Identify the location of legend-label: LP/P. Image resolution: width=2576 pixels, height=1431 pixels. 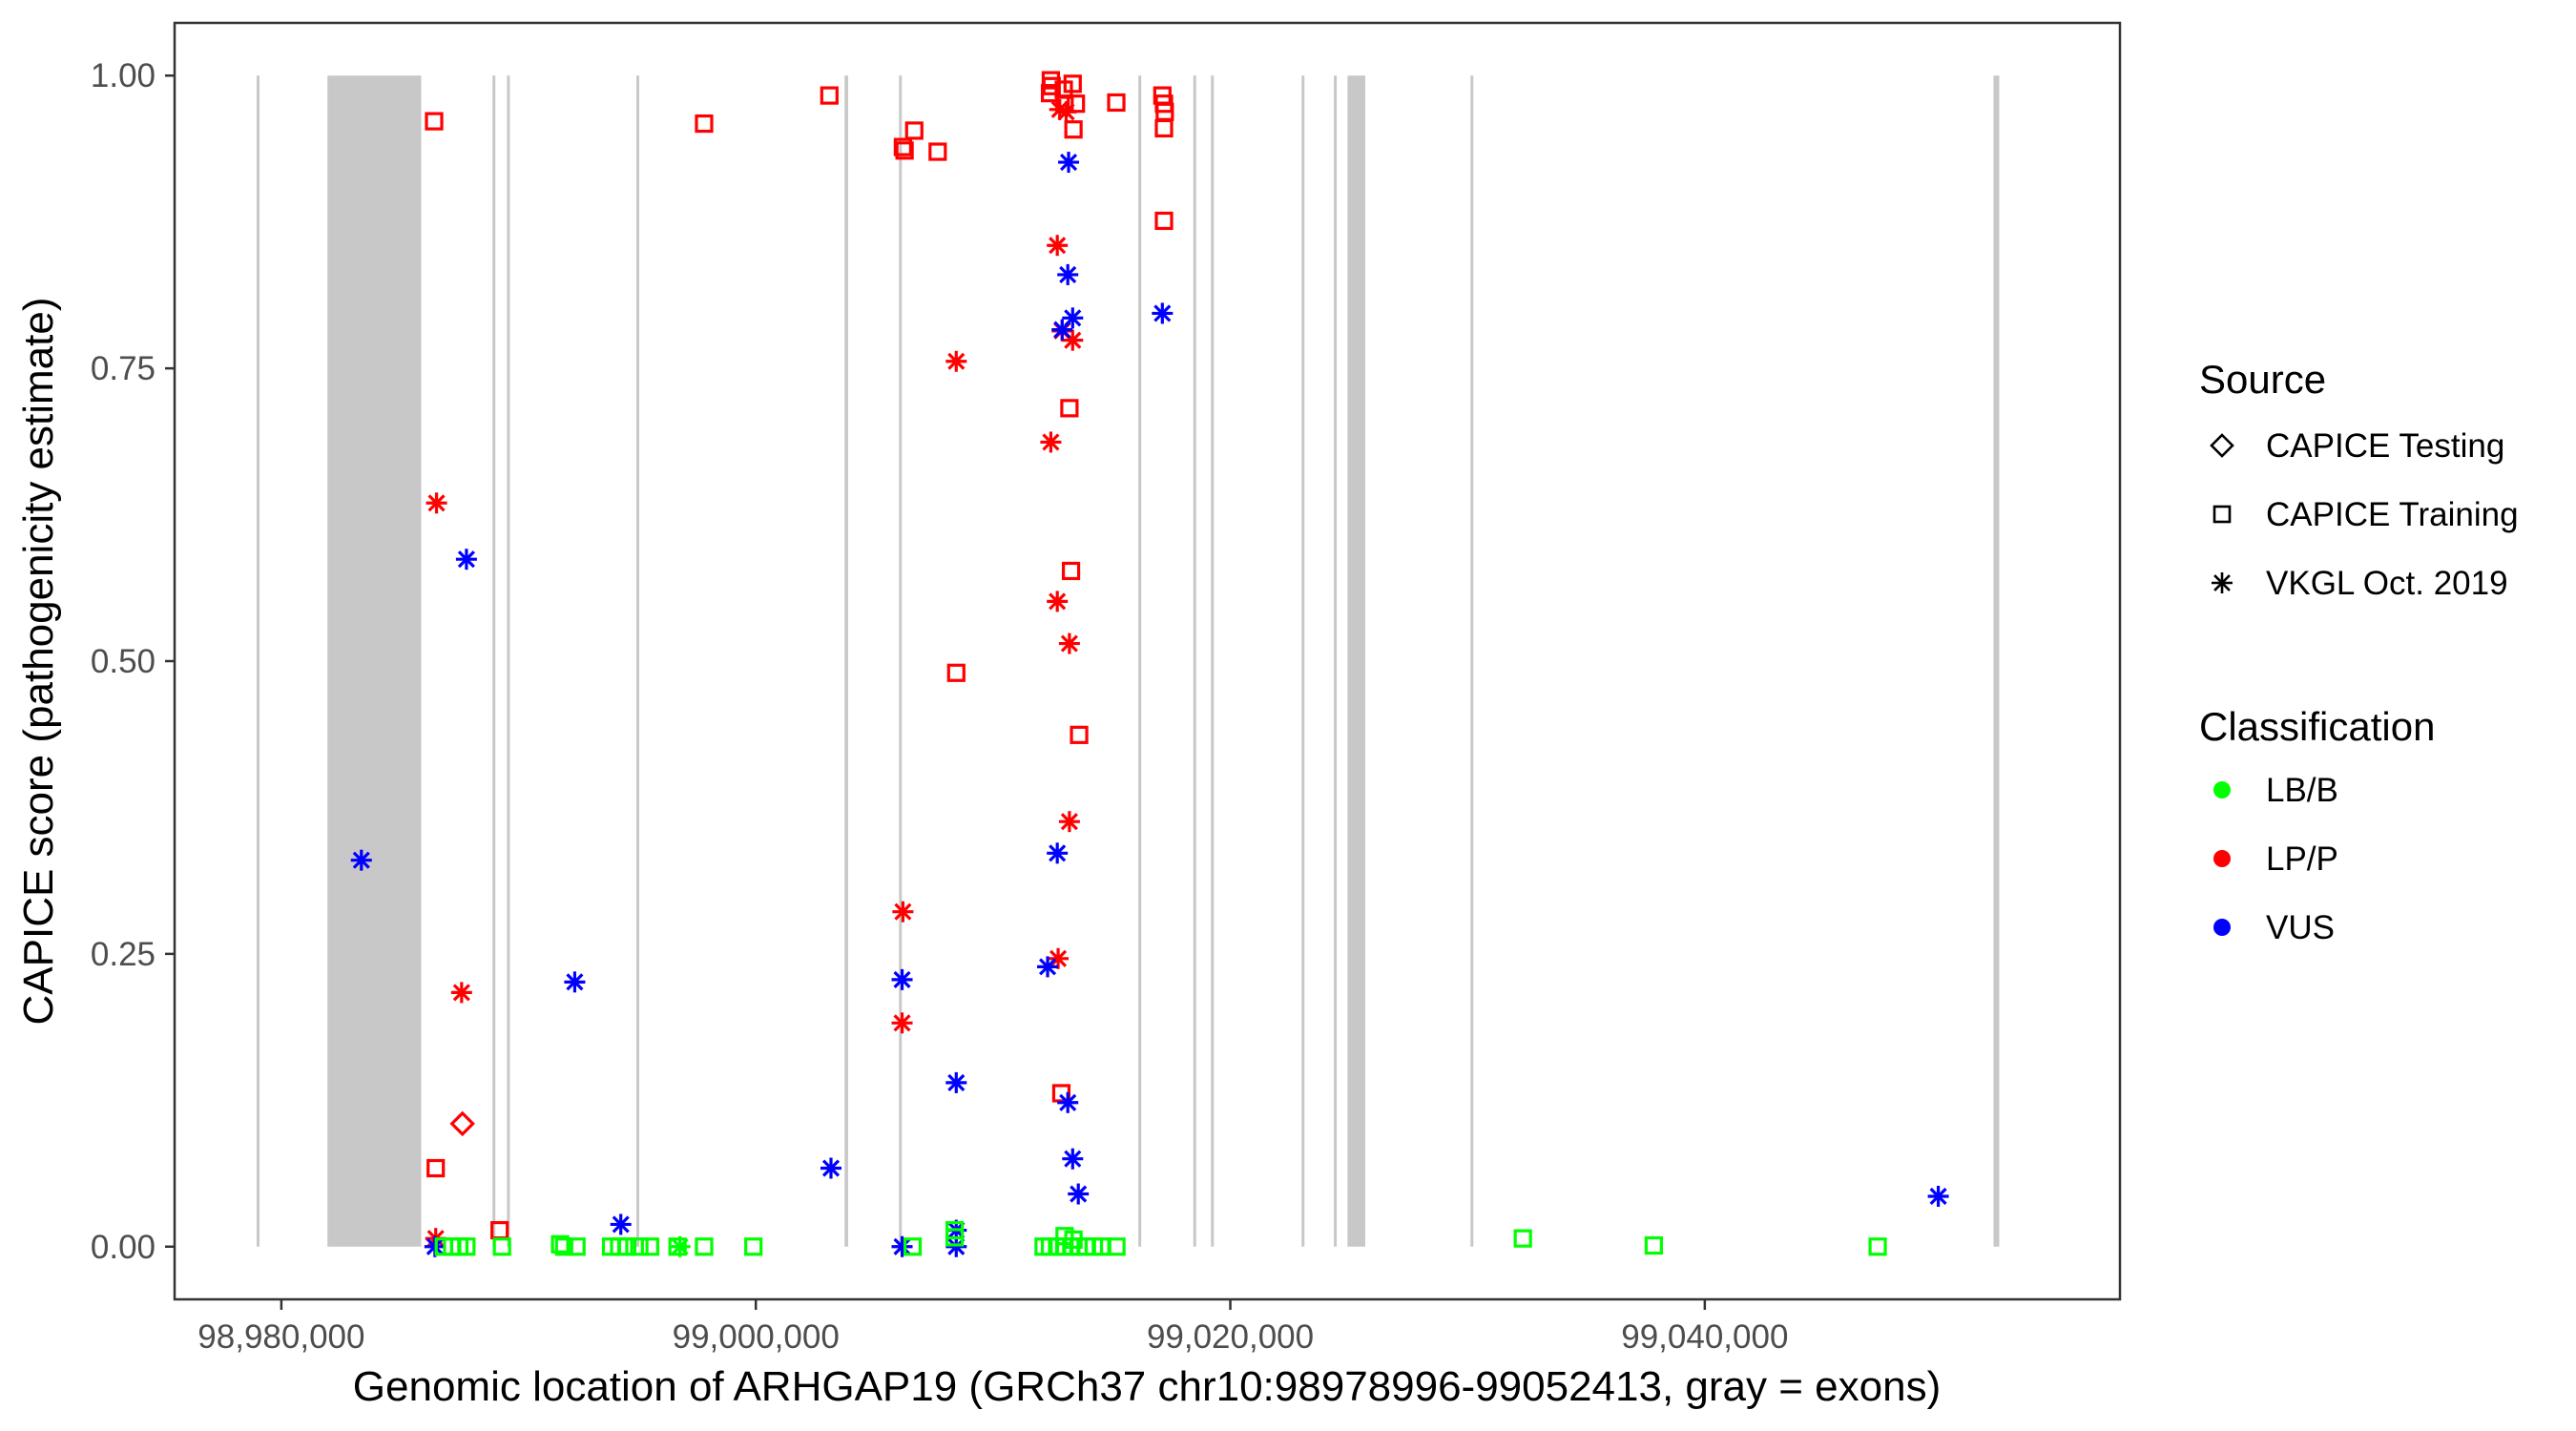
(2302, 859).